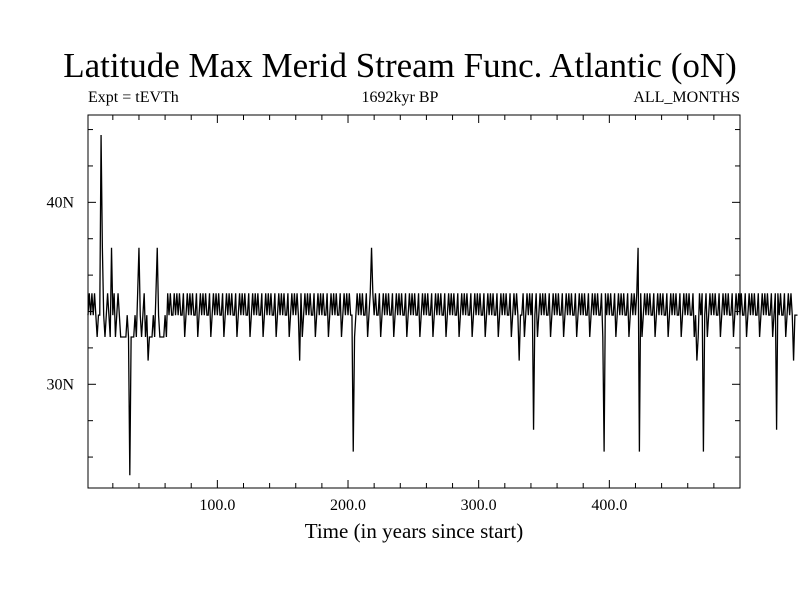 This screenshot has width=800, height=600. Describe the element at coordinates (348, 505) in the screenshot. I see `x-tick-label: 200.0` at that location.